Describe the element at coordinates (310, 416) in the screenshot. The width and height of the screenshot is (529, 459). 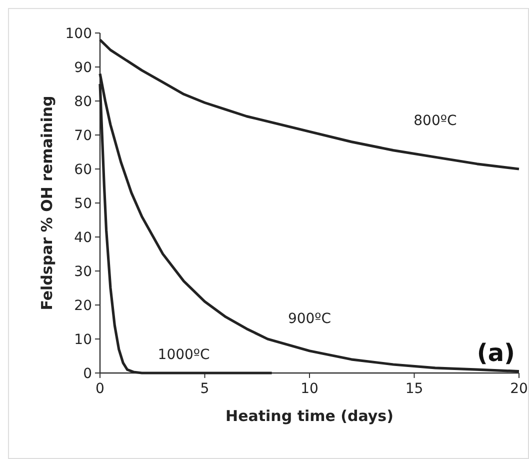
I see `x-axis-title: Heating time (days)` at that location.